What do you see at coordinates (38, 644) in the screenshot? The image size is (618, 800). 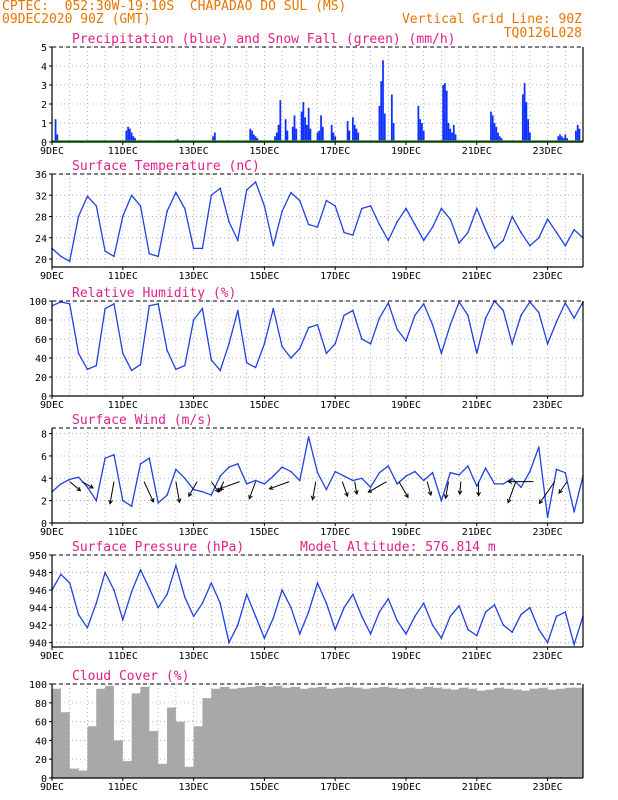 I see `pressure-ytick-label: 940` at bounding box center [38, 644].